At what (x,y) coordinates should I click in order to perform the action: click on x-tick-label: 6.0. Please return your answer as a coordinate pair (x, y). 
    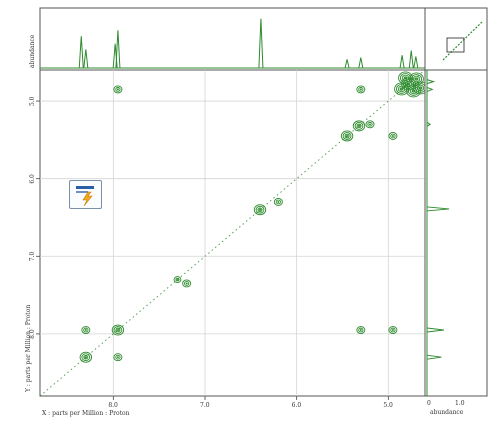
    Looking at the image, I should click on (297, 405).